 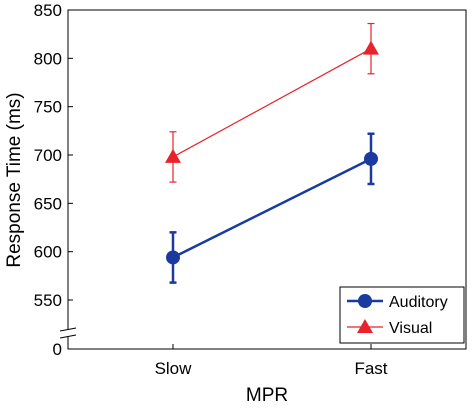 What do you see at coordinates (174, 368) in the screenshot?
I see `x-tick-label: Slow` at bounding box center [174, 368].